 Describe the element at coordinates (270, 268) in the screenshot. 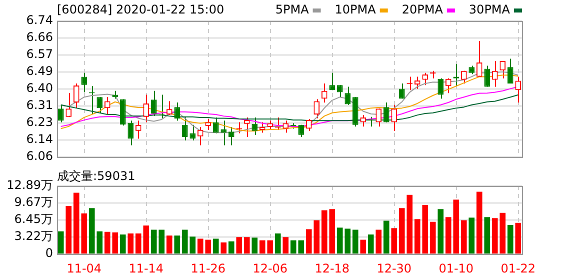

I see `x-tick-label: 12-06` at that location.